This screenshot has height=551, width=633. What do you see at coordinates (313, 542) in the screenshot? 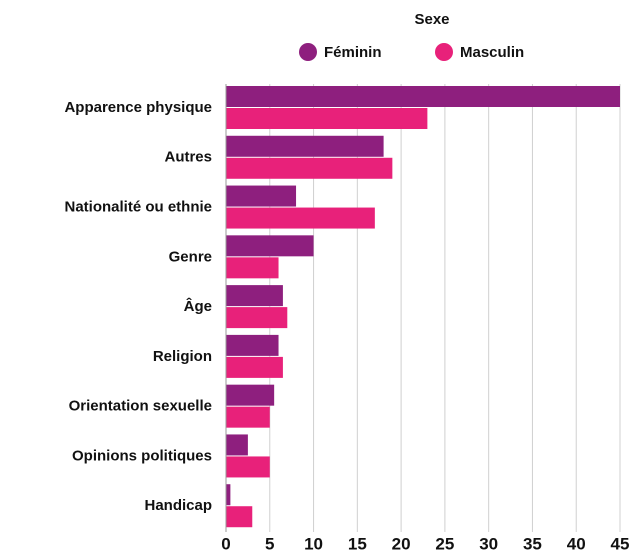
I see `x-tick-label: 10` at bounding box center [313, 542].